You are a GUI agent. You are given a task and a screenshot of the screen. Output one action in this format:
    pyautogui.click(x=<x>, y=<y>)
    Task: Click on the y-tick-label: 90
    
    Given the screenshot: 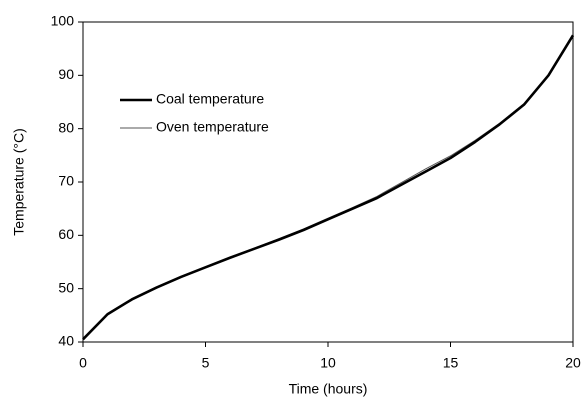 What is the action you would take?
    pyautogui.click(x=66, y=74)
    